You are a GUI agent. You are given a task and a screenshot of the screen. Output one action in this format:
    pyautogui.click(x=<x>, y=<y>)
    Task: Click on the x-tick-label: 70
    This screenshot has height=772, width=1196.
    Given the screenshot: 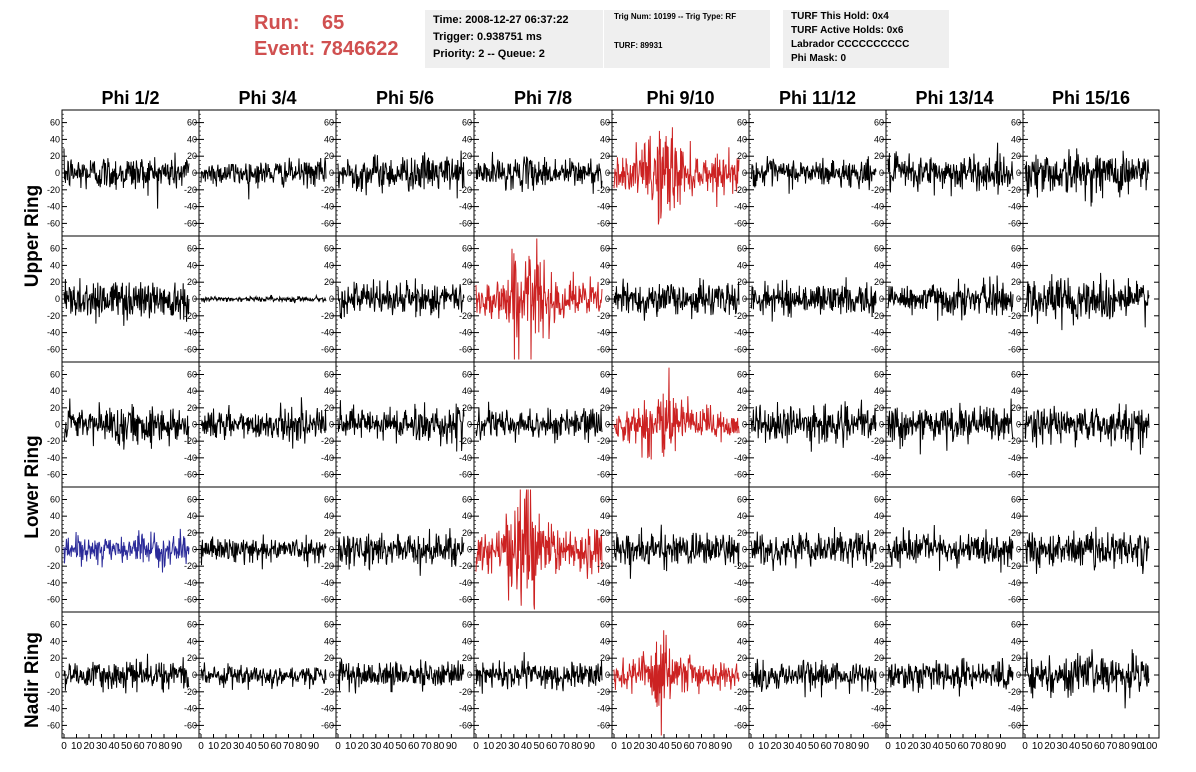 What is the action you would take?
    pyautogui.click(x=152, y=746)
    